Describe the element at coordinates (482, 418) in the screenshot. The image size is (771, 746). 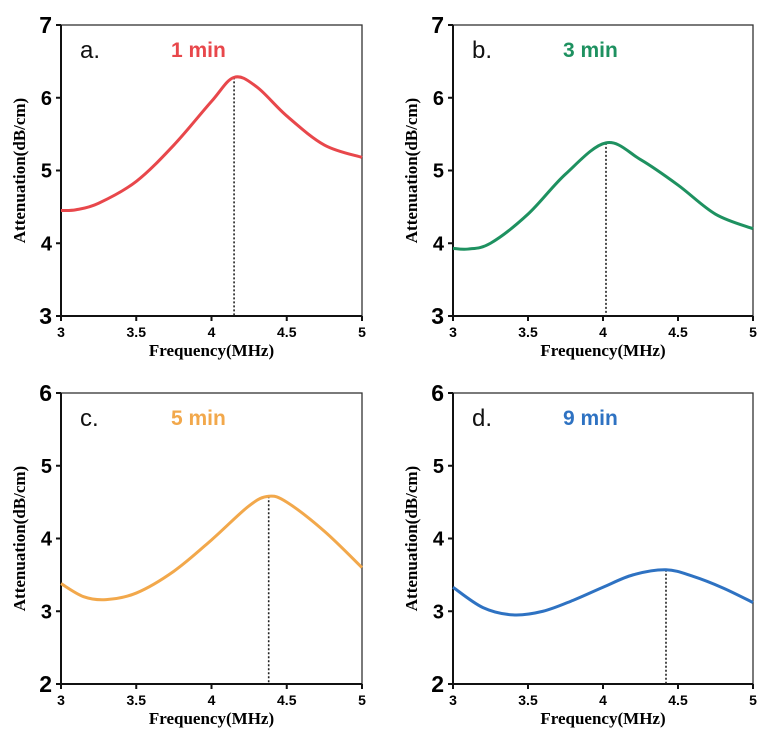
I see `panel-label: d.` at that location.